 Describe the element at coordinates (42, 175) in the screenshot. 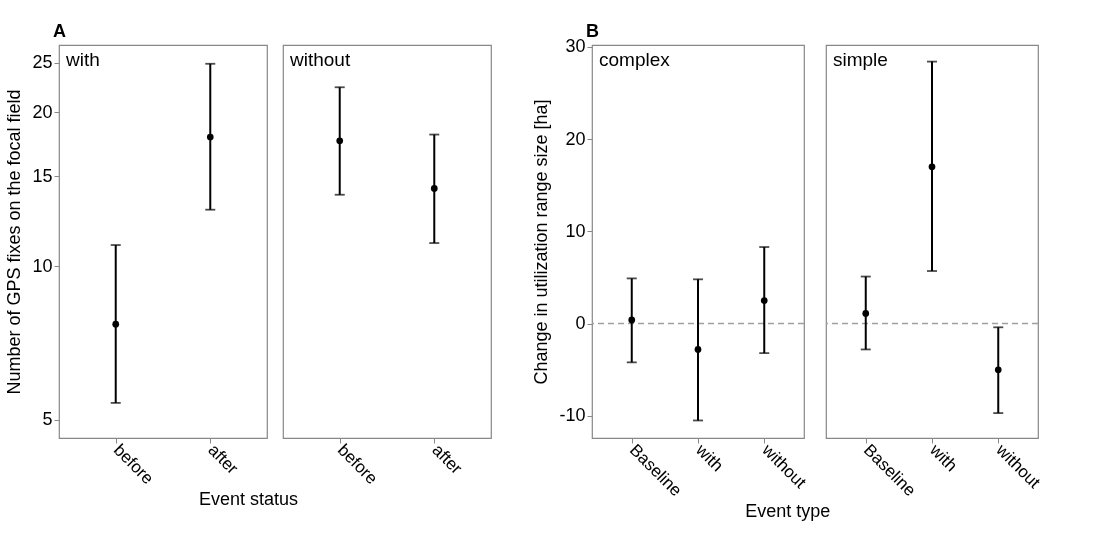

I see `y-tick-label: 15` at that location.